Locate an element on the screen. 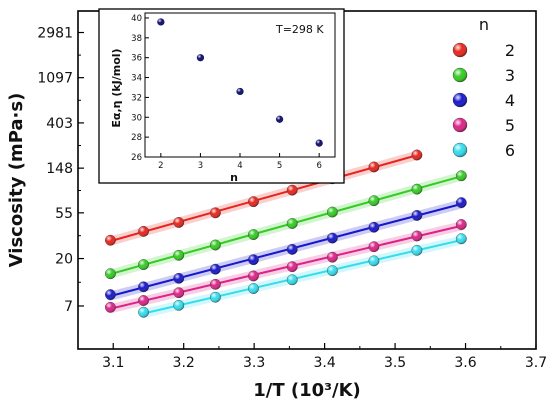 The image size is (550, 411). x-axis-title: 1/T (10³/K) is located at coordinates (307, 390).